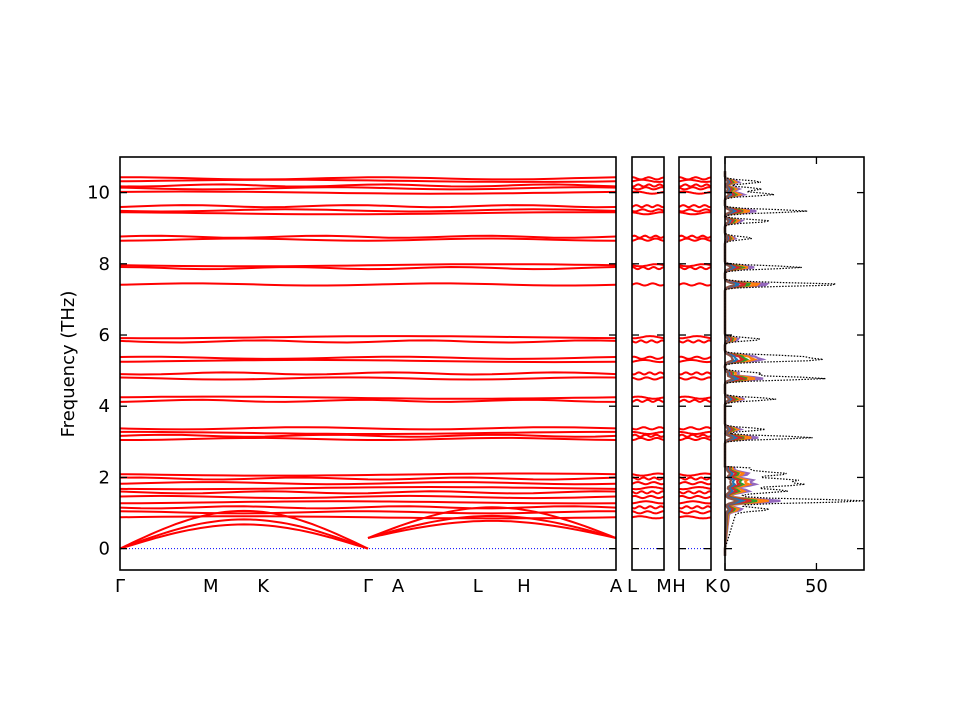  I want to click on dos-panel: 0 50, so click(792, 376).